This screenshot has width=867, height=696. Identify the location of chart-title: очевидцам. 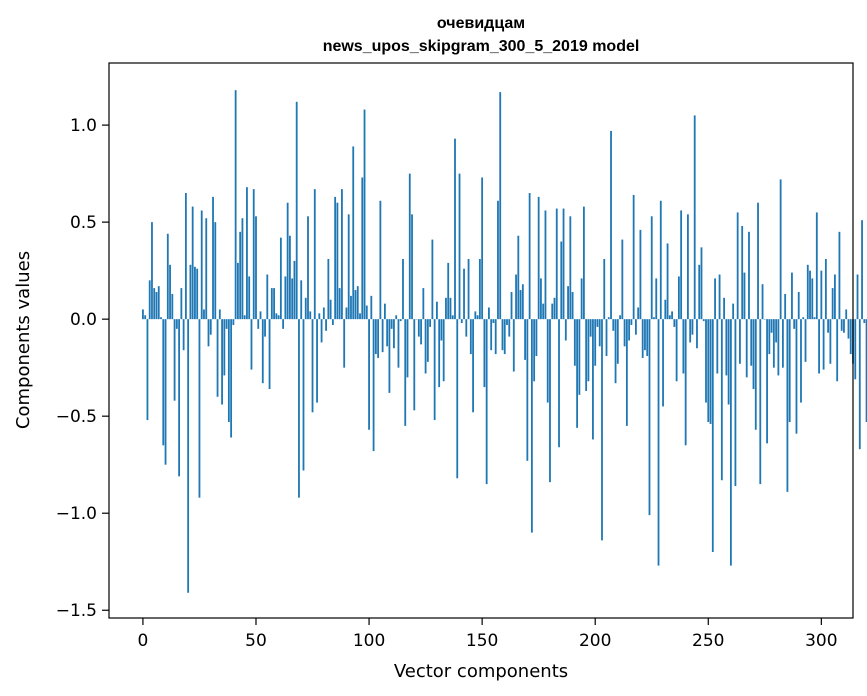
(481, 23).